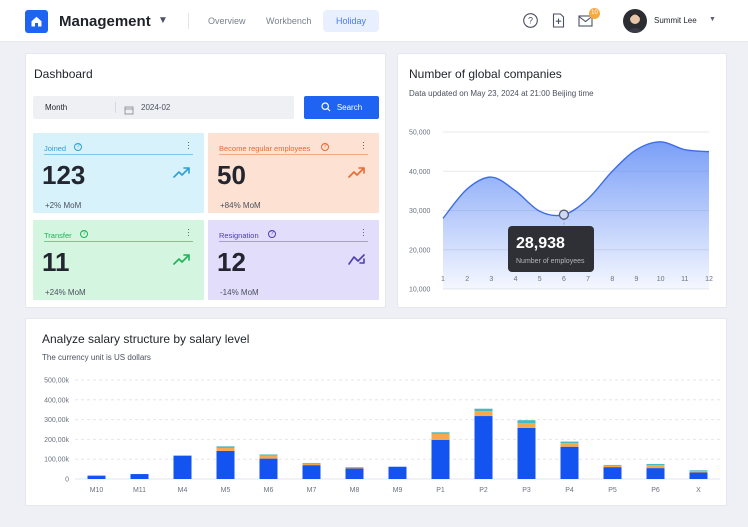 This screenshot has height=527, width=748. Describe the element at coordinates (594, 13) in the screenshot. I see `mail-badge: 10` at that location.